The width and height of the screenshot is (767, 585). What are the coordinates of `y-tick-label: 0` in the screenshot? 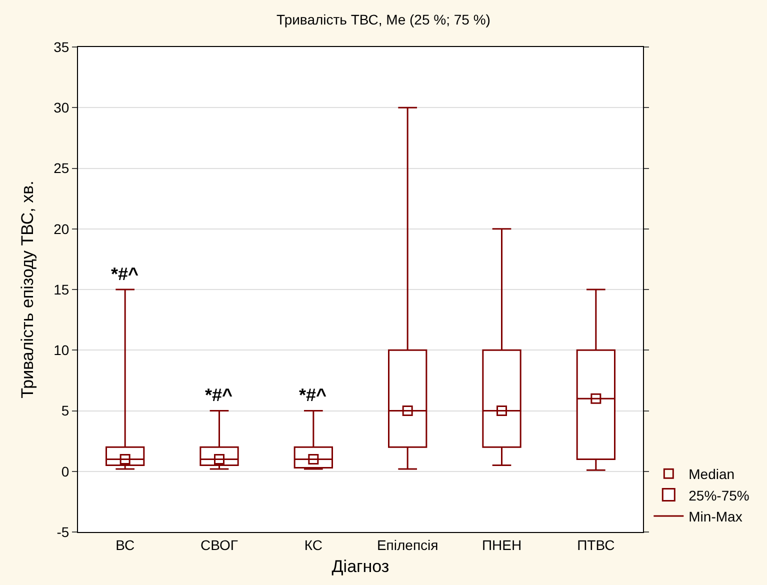 It's located at (65, 471).